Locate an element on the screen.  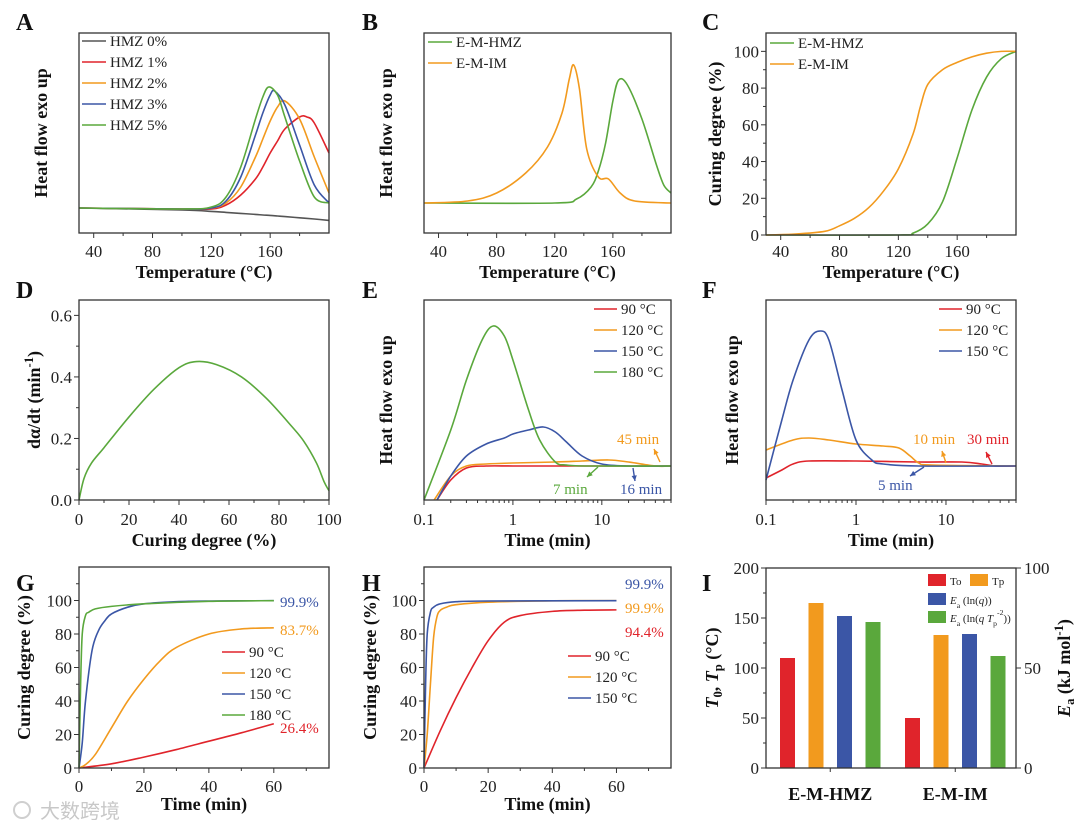
y-tick-label: 0 is located at coordinates (68, 768).